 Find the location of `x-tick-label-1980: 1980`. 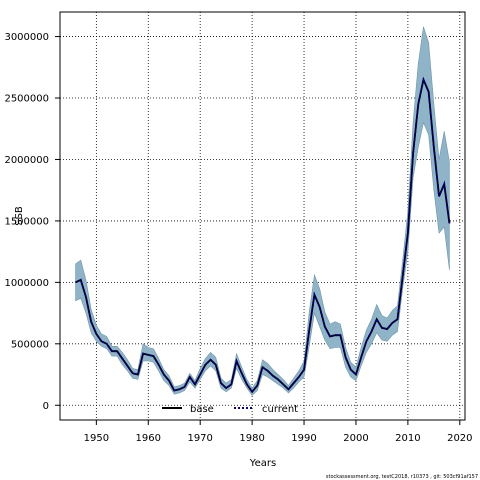

x-tick-label-1980: 1980 is located at coordinates (251, 438).